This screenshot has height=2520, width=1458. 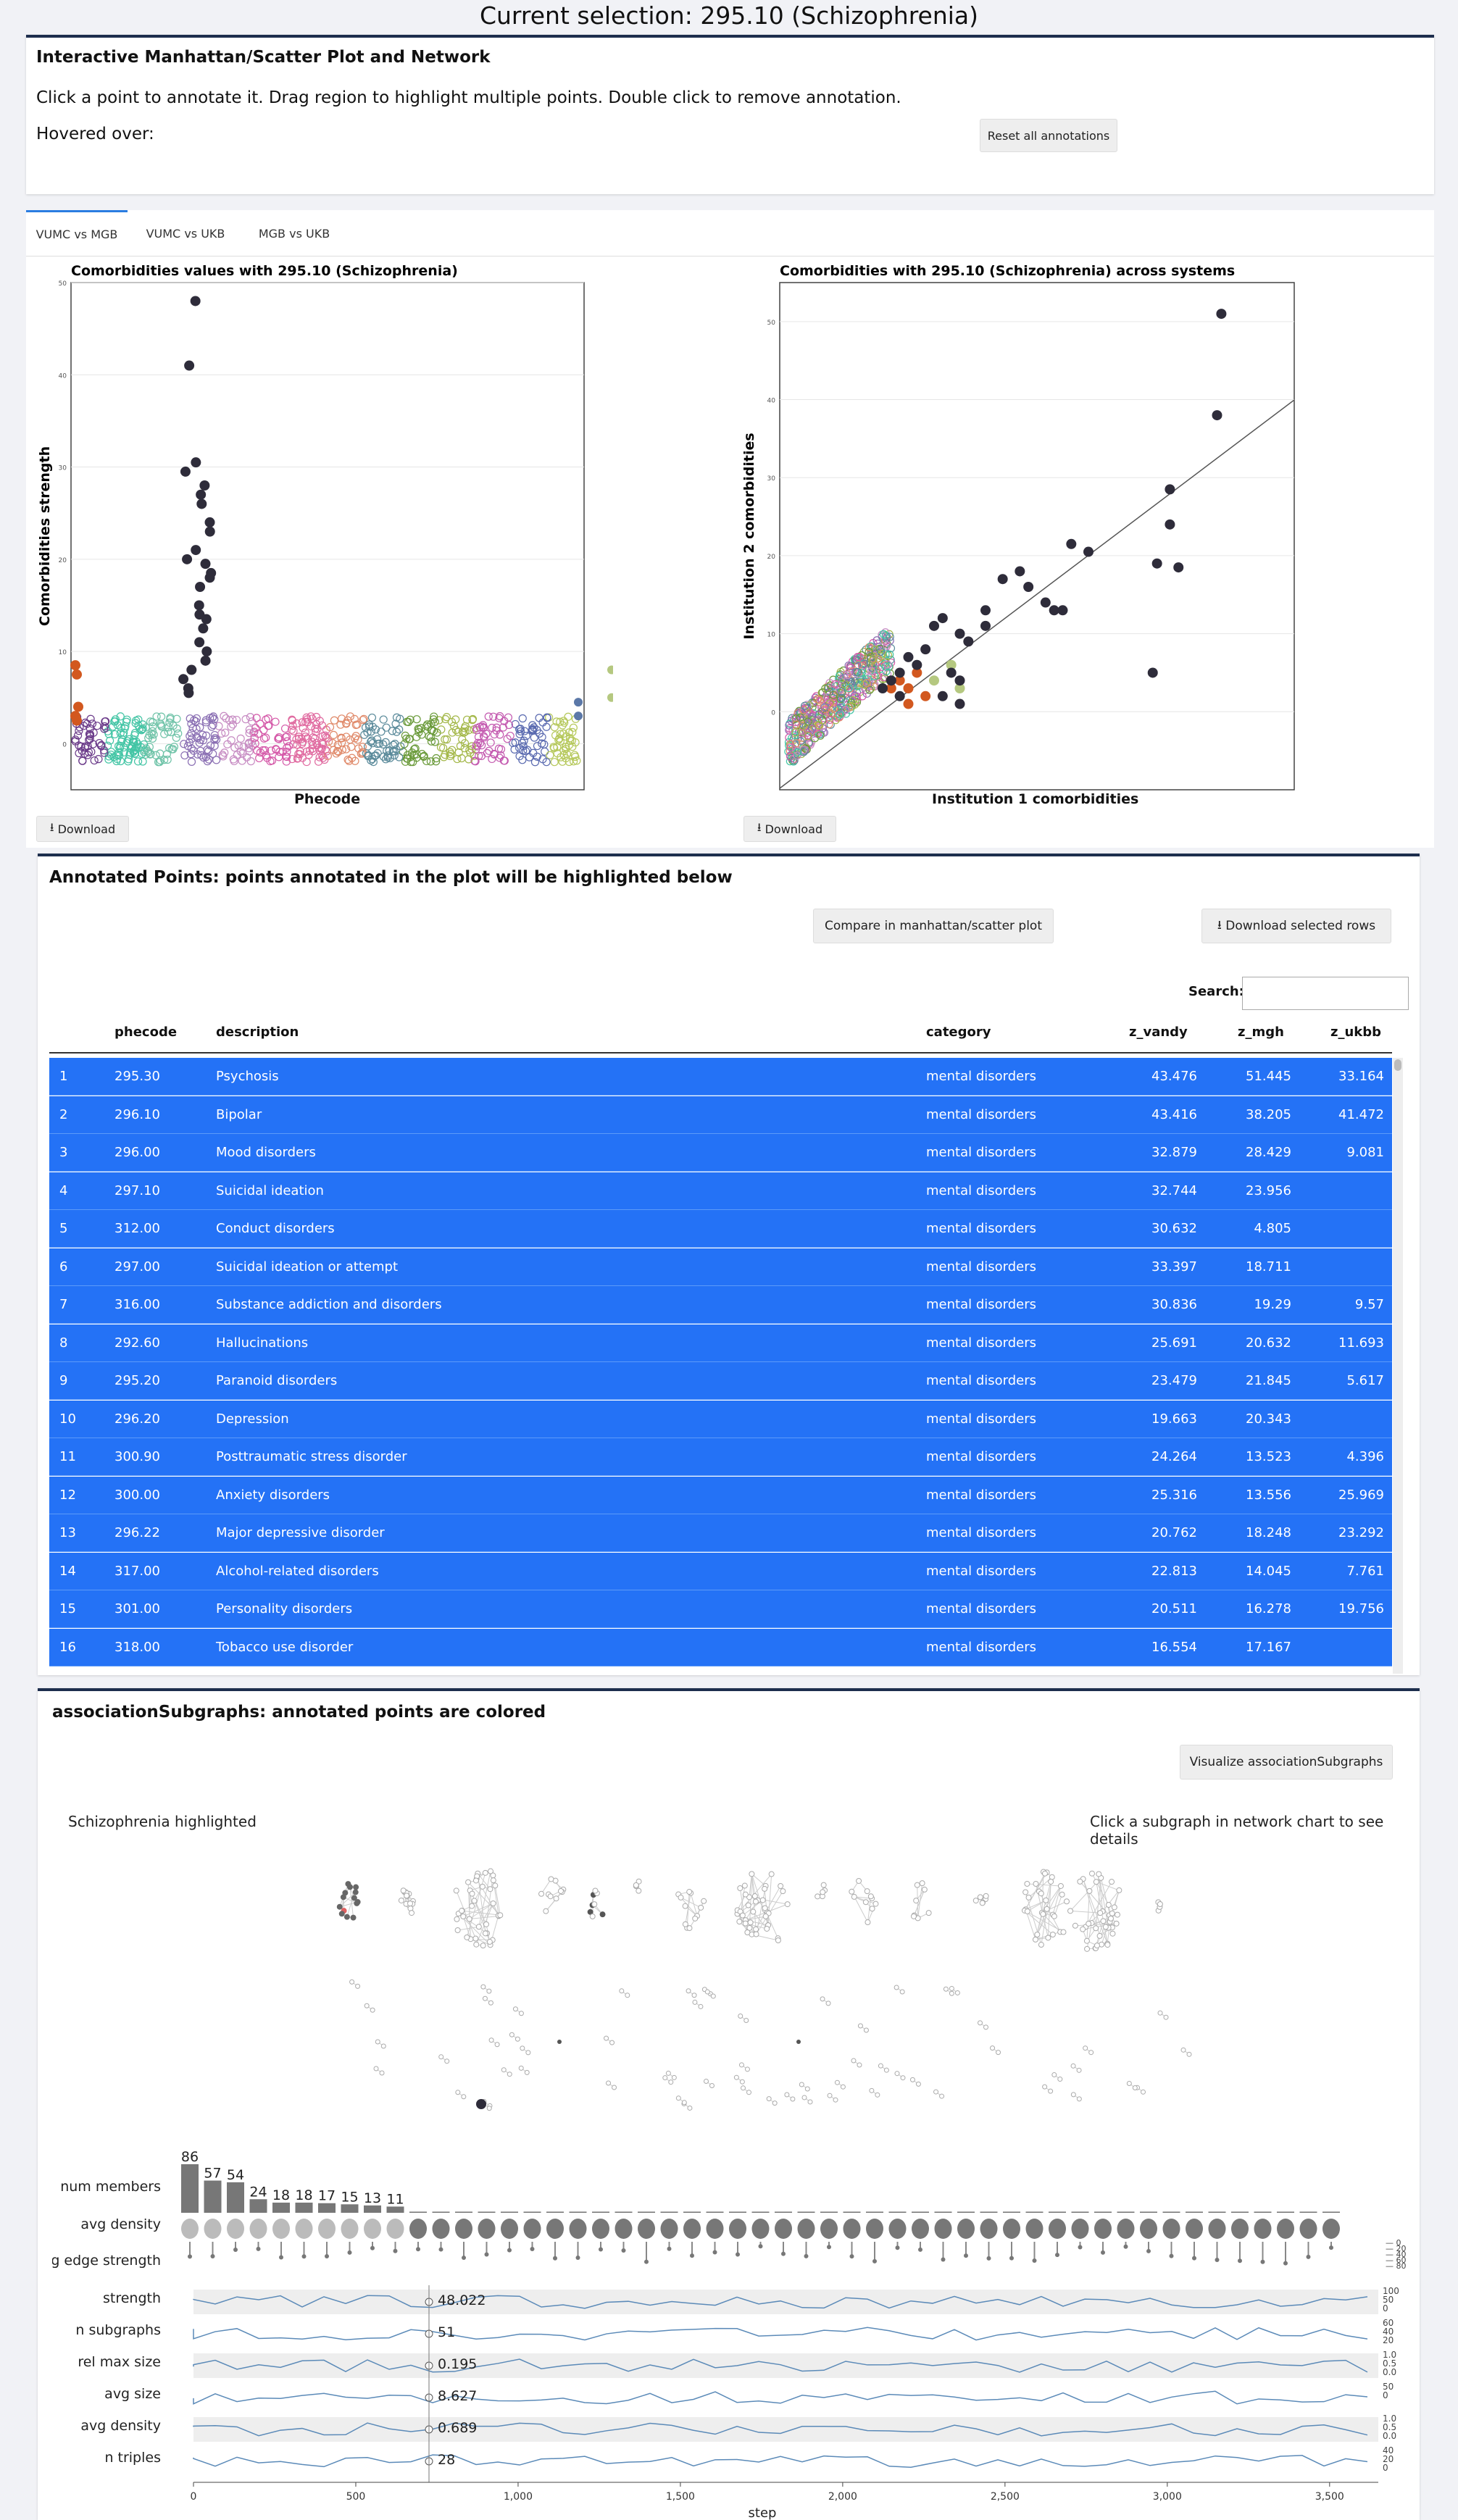 I want to click on table-cell: 5, so click(x=63, y=1228).